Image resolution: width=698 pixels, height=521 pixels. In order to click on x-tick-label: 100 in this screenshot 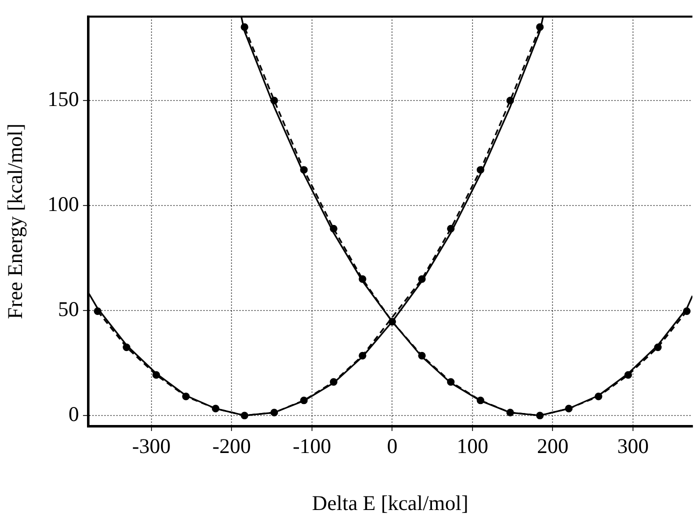, I will do `click(472, 446)`.